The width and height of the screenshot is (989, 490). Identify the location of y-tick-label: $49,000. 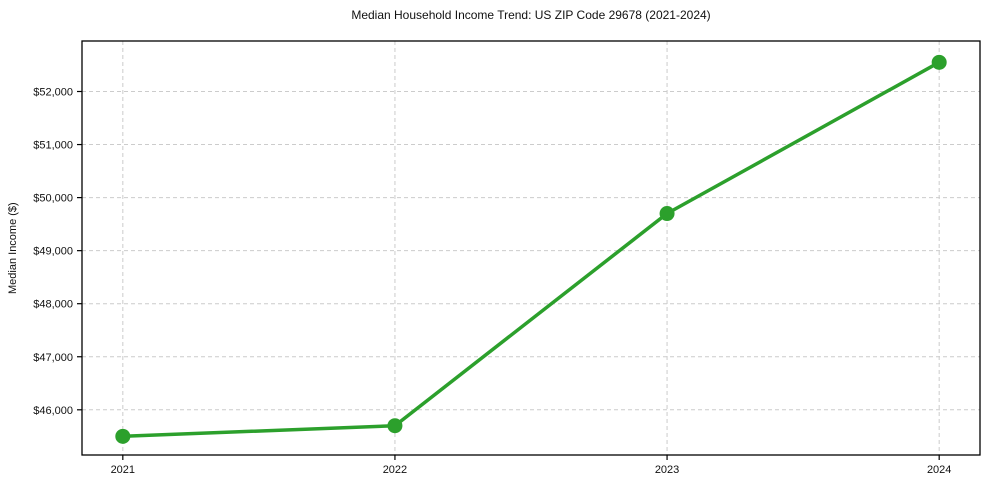
(53, 252).